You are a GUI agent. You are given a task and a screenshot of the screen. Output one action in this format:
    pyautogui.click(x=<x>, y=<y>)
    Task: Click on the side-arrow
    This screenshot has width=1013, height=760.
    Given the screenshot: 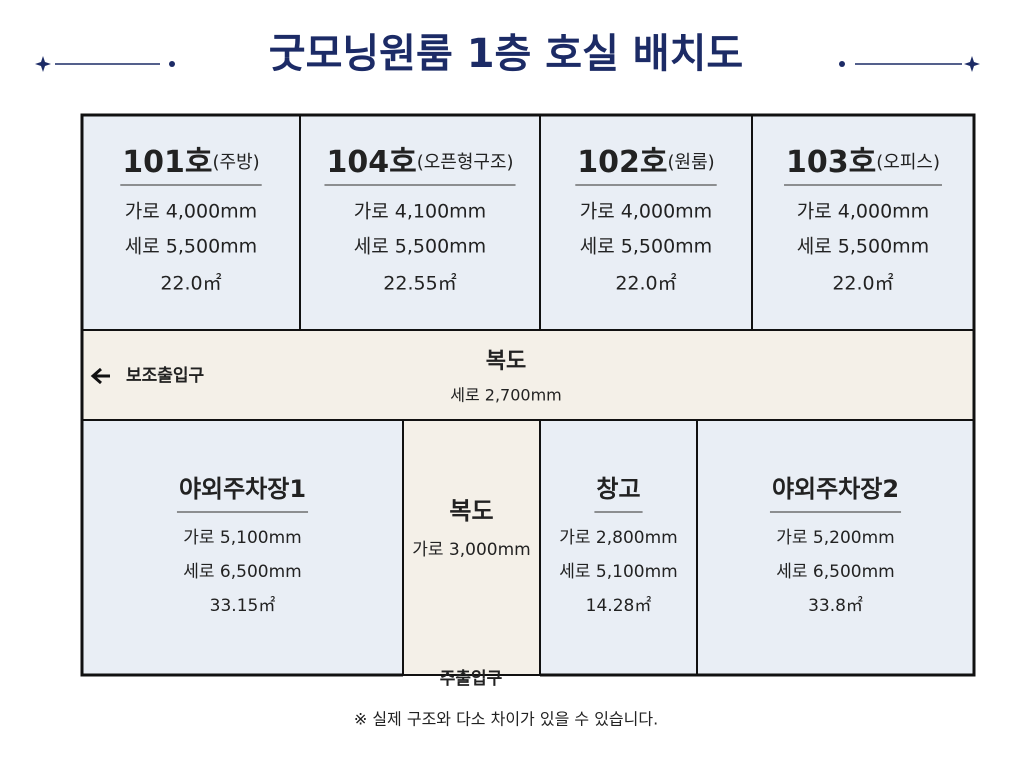 What is the action you would take?
    pyautogui.click(x=100, y=376)
    